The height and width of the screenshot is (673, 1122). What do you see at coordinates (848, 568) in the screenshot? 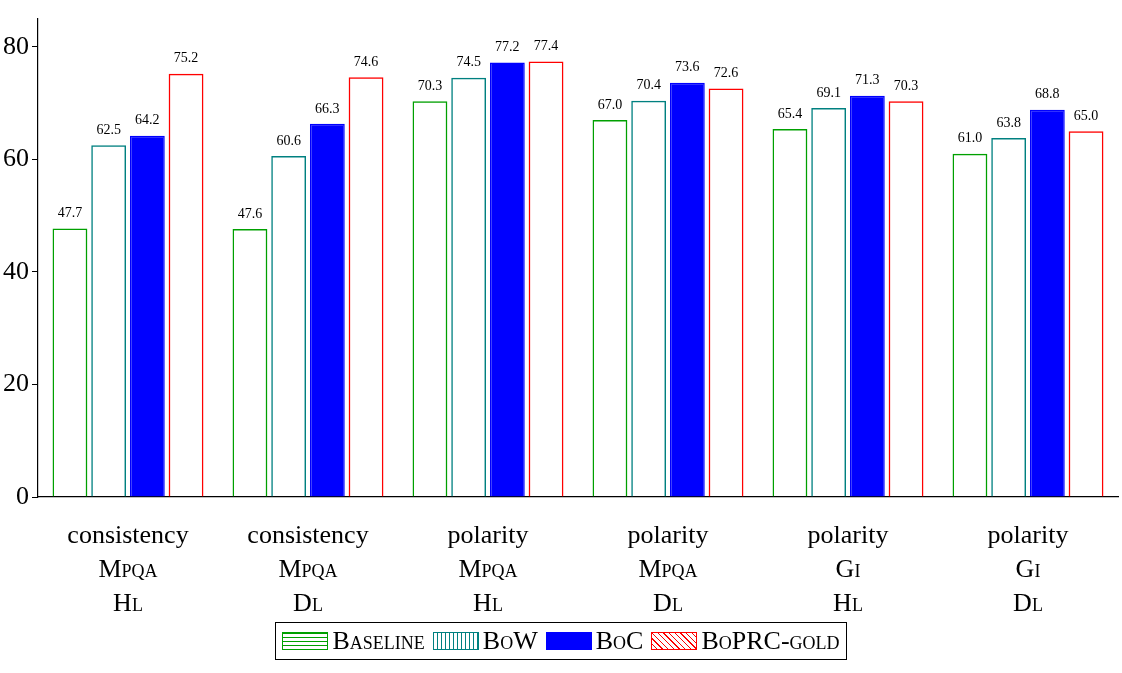
I see `x-tick-label: polarity Gi Hl` at bounding box center [848, 568].